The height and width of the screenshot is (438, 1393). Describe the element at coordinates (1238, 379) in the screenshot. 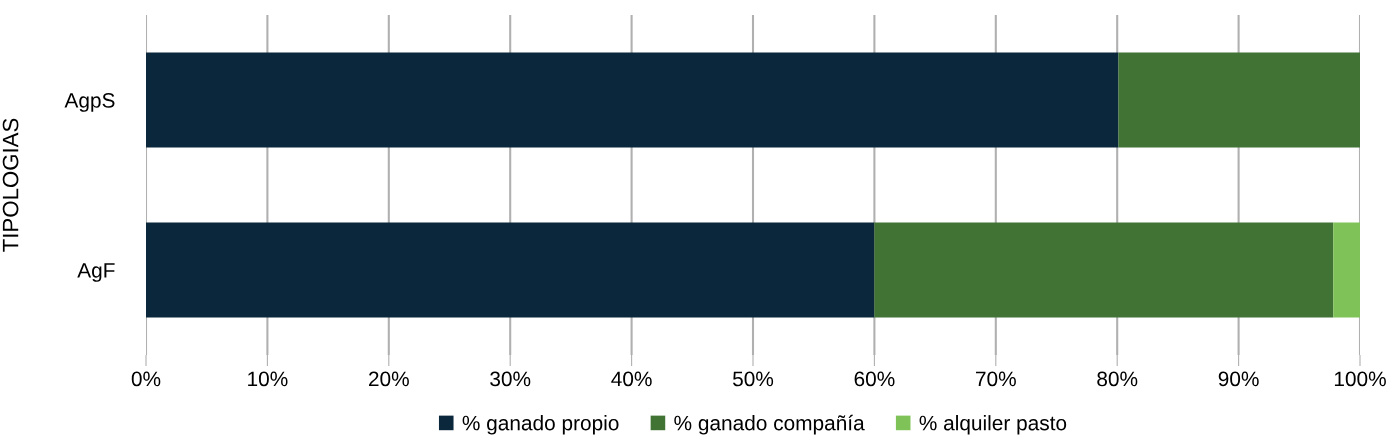

I see `x-tick-label: 90%` at that location.